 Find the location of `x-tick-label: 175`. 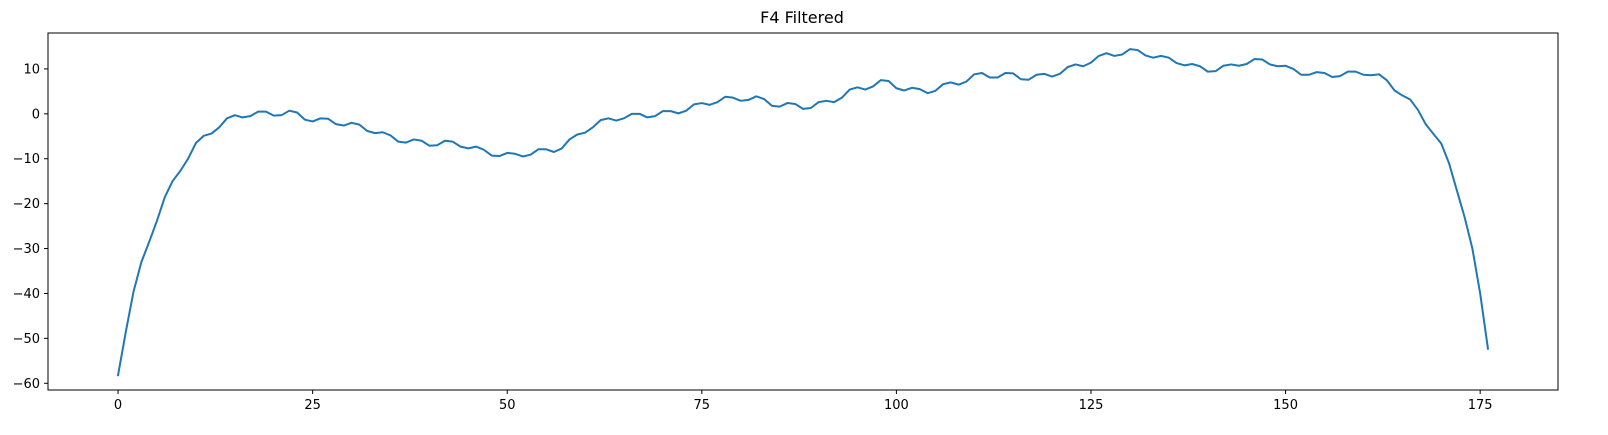

x-tick-label: 175 is located at coordinates (1480, 405).